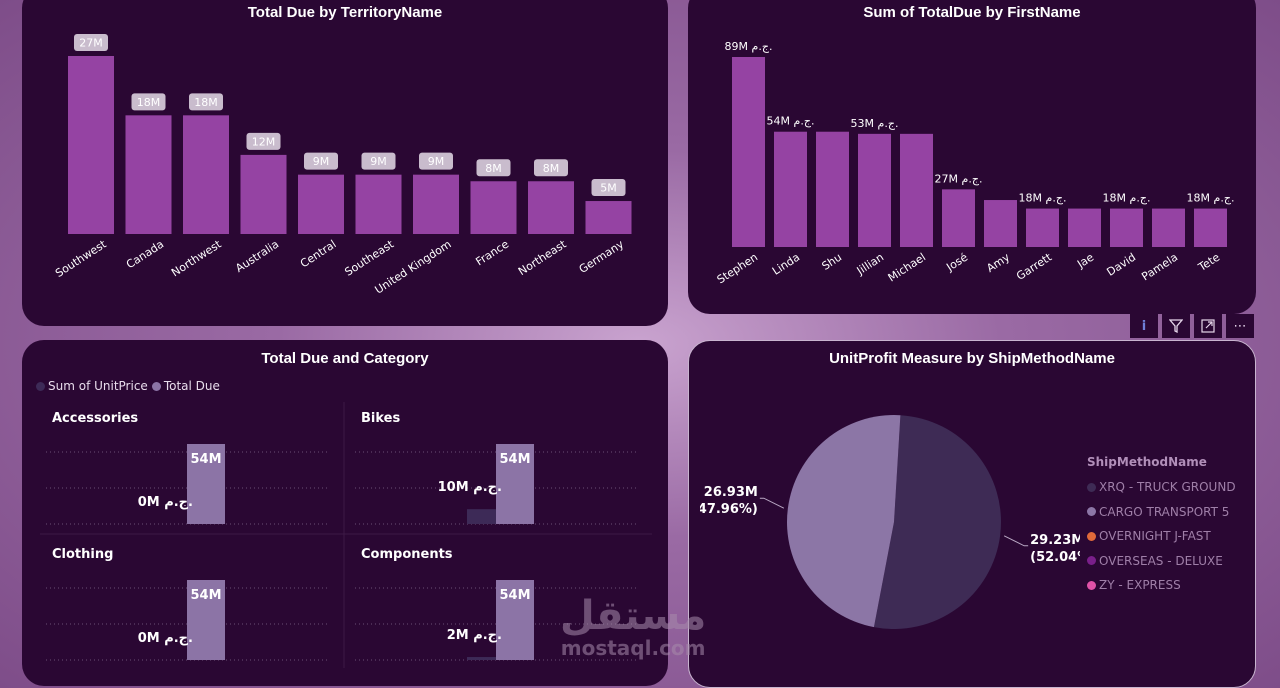 The height and width of the screenshot is (688, 1280). I want to click on bar-linda, so click(790, 189).